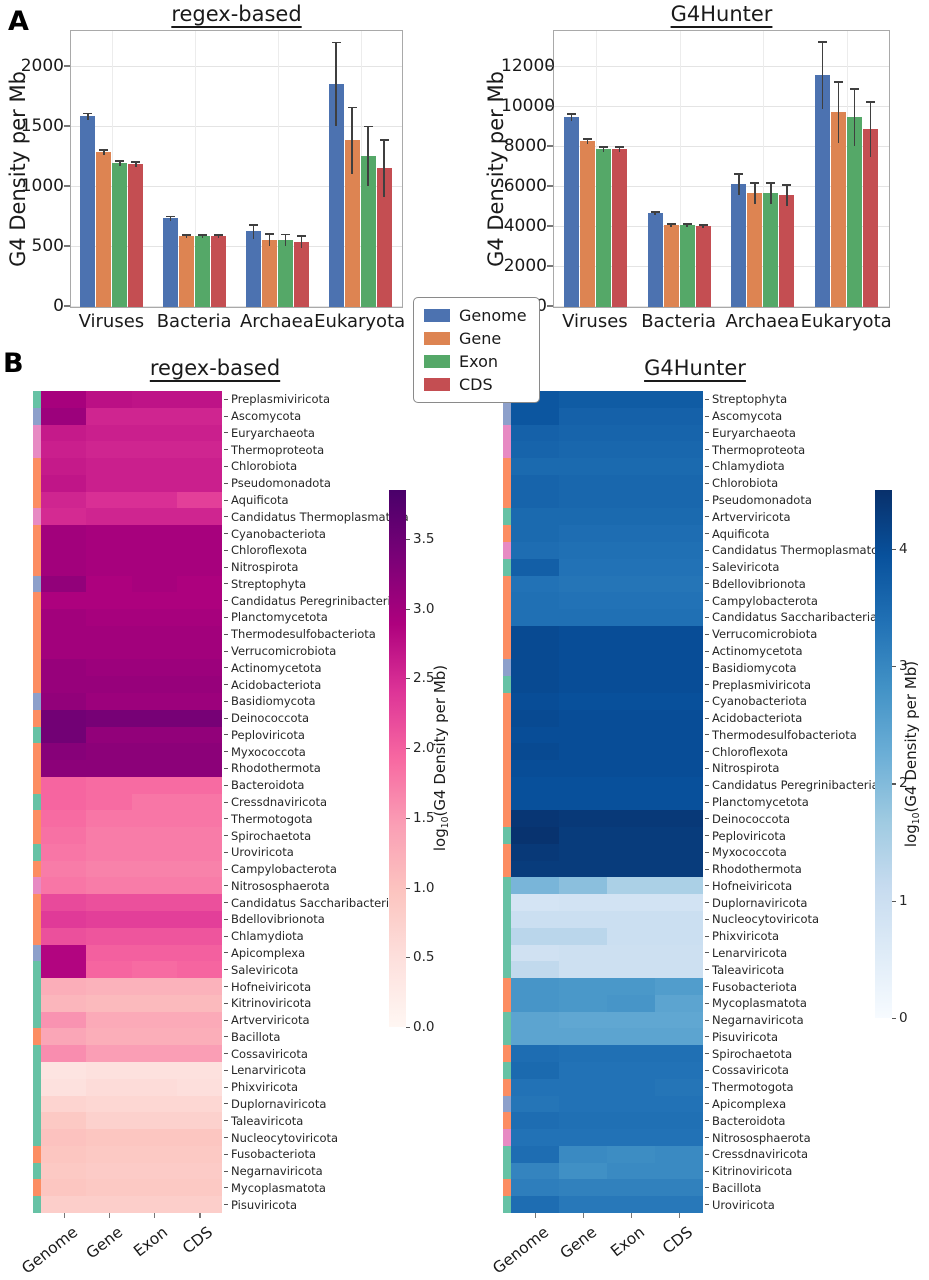 This screenshot has height=1280, width=929. What do you see at coordinates (762, 500) in the screenshot?
I see `row-label-text: Pseudomonadota` at bounding box center [762, 500].